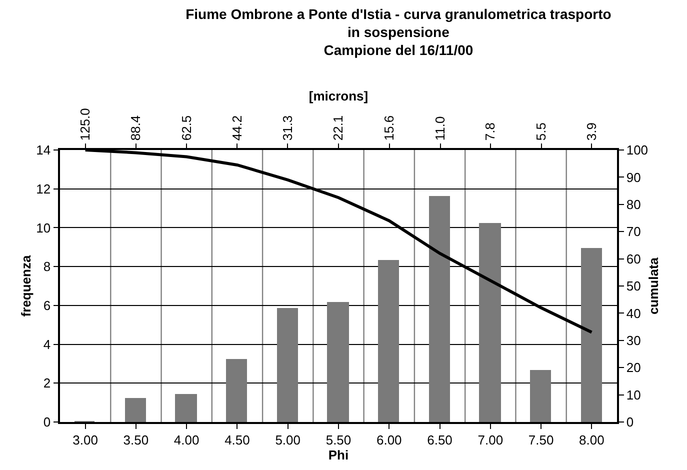 The image size is (687, 470). Describe the element at coordinates (47, 305) in the screenshot. I see `y-tick-label: 6` at that location.